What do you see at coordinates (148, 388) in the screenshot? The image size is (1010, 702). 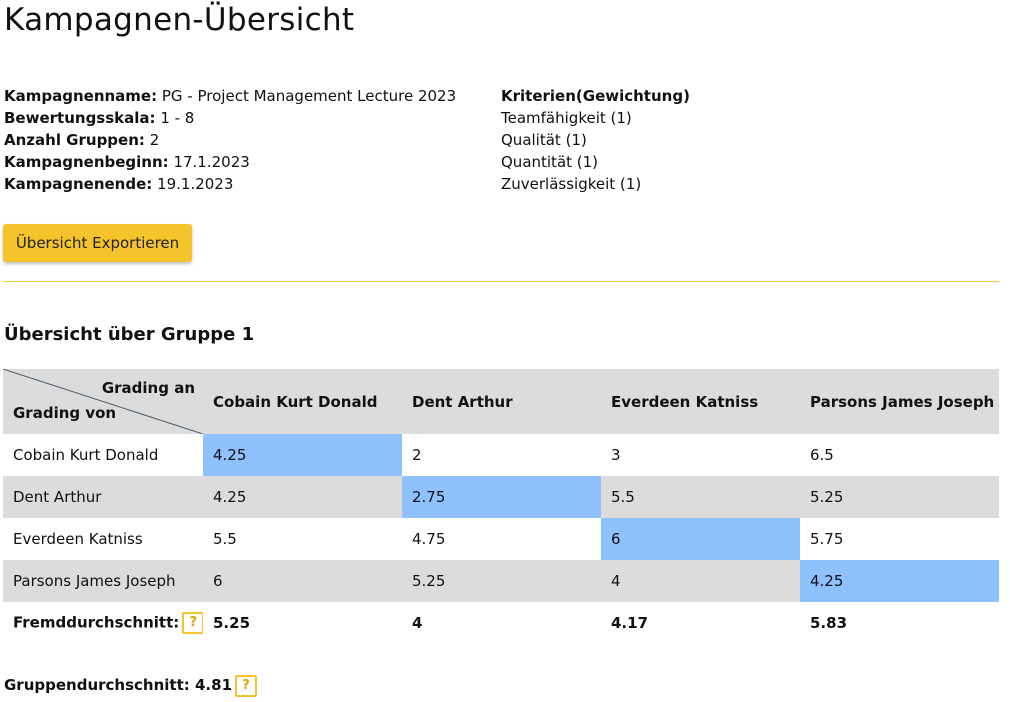 I see `corner-grading-to-label: Grading an` at bounding box center [148, 388].